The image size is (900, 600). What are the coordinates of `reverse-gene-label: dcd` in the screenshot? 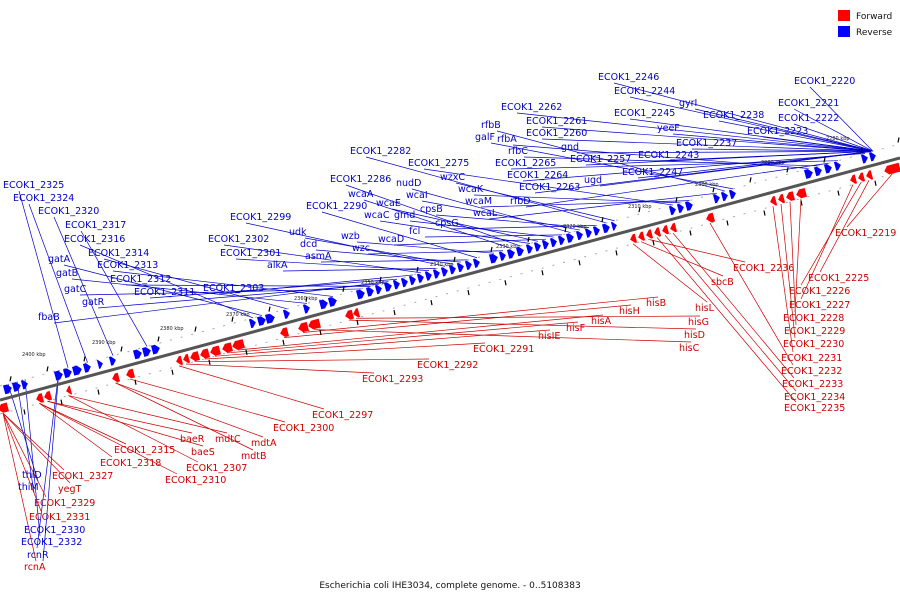 It's located at (308, 244).